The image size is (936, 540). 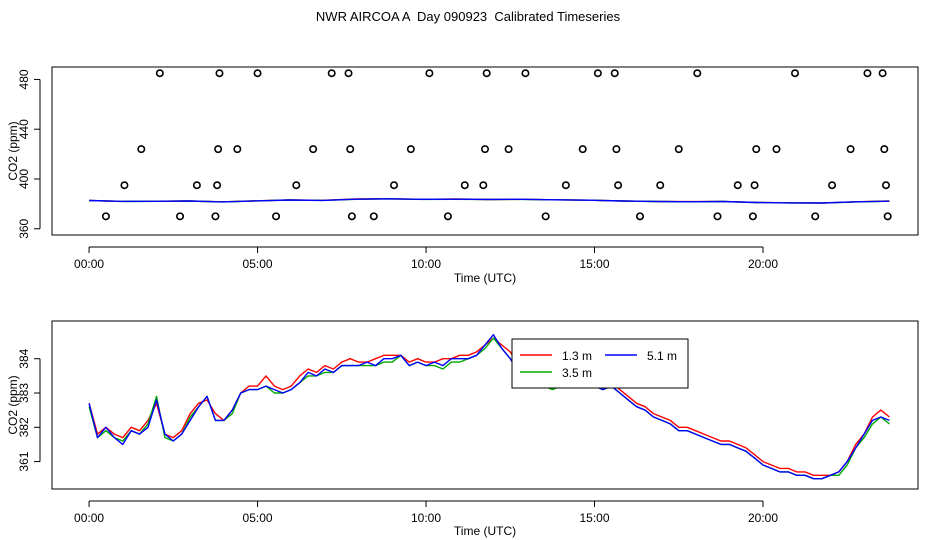 What do you see at coordinates (13, 404) in the screenshot?
I see `bottom-y-axis-label: CO2 (ppm)` at bounding box center [13, 404].